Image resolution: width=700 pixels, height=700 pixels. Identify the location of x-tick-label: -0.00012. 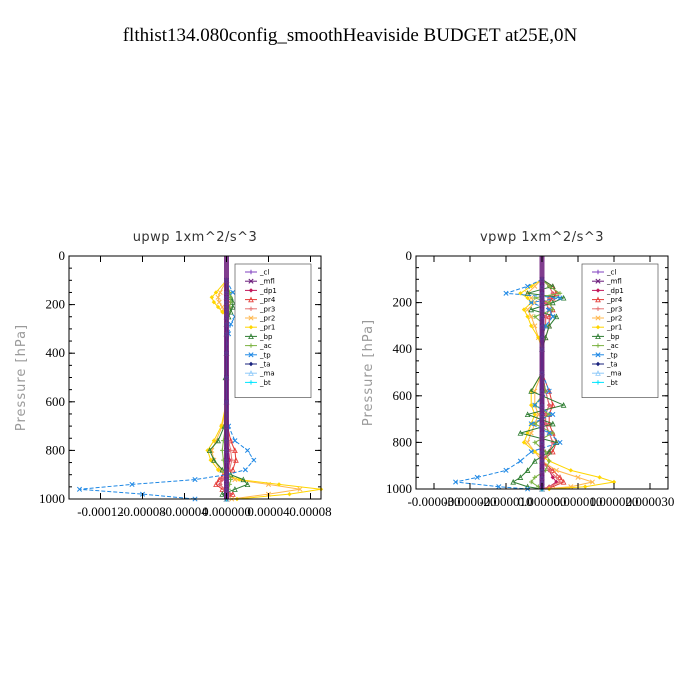
(100, 511).